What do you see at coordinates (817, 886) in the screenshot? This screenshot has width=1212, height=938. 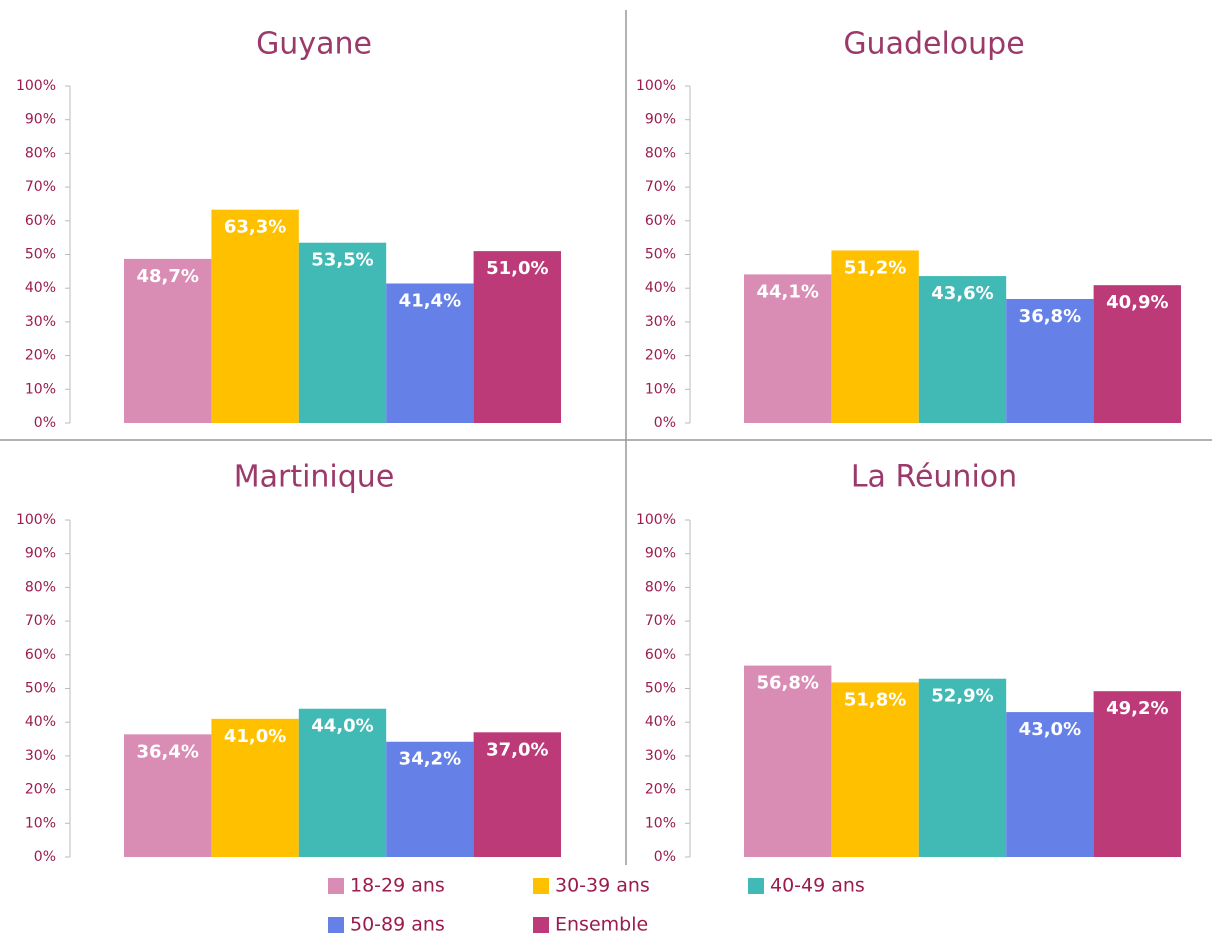 I see `legend-label: 40-49 ans` at bounding box center [817, 886].